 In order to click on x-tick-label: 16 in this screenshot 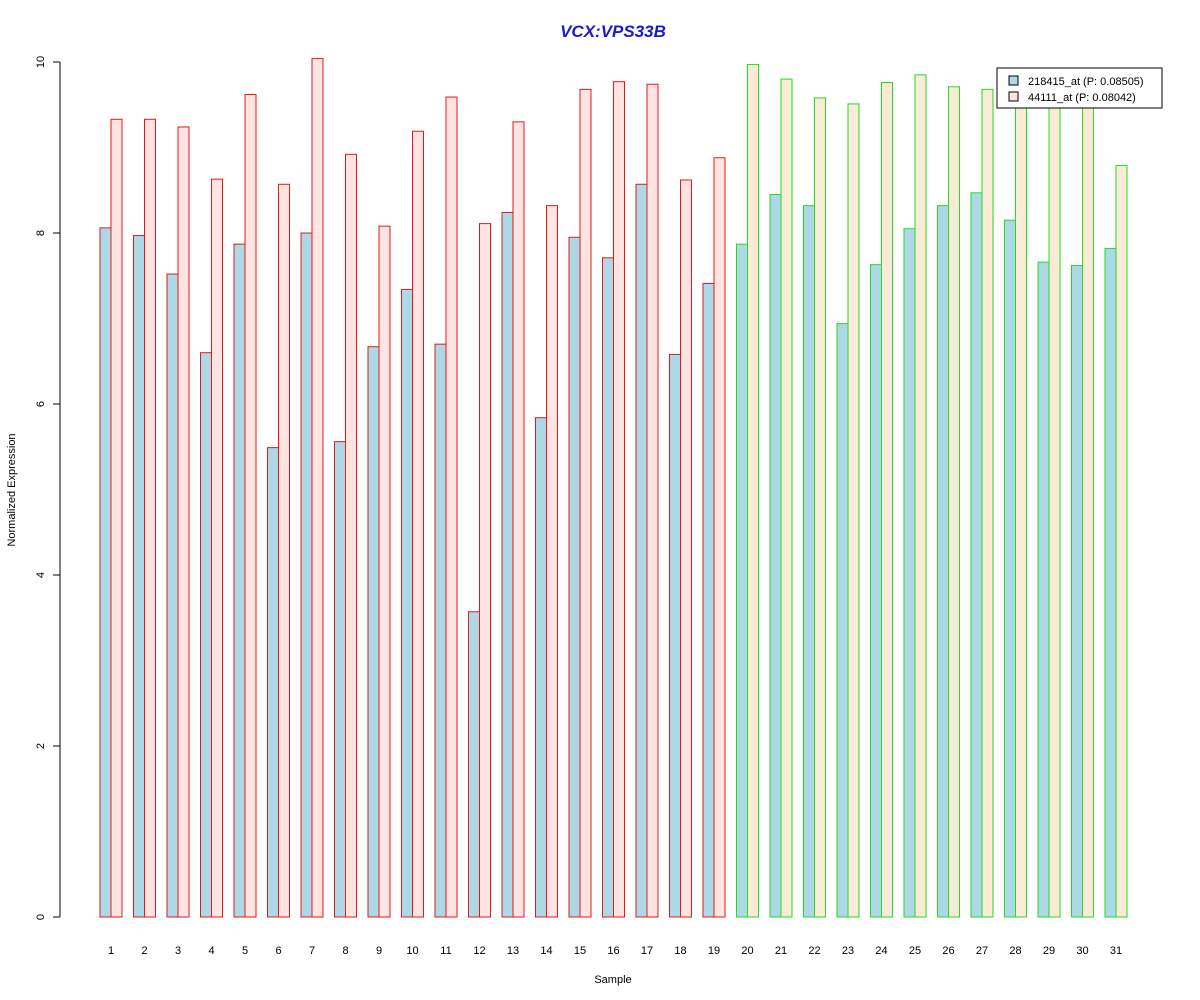, I will do `click(613, 951)`.